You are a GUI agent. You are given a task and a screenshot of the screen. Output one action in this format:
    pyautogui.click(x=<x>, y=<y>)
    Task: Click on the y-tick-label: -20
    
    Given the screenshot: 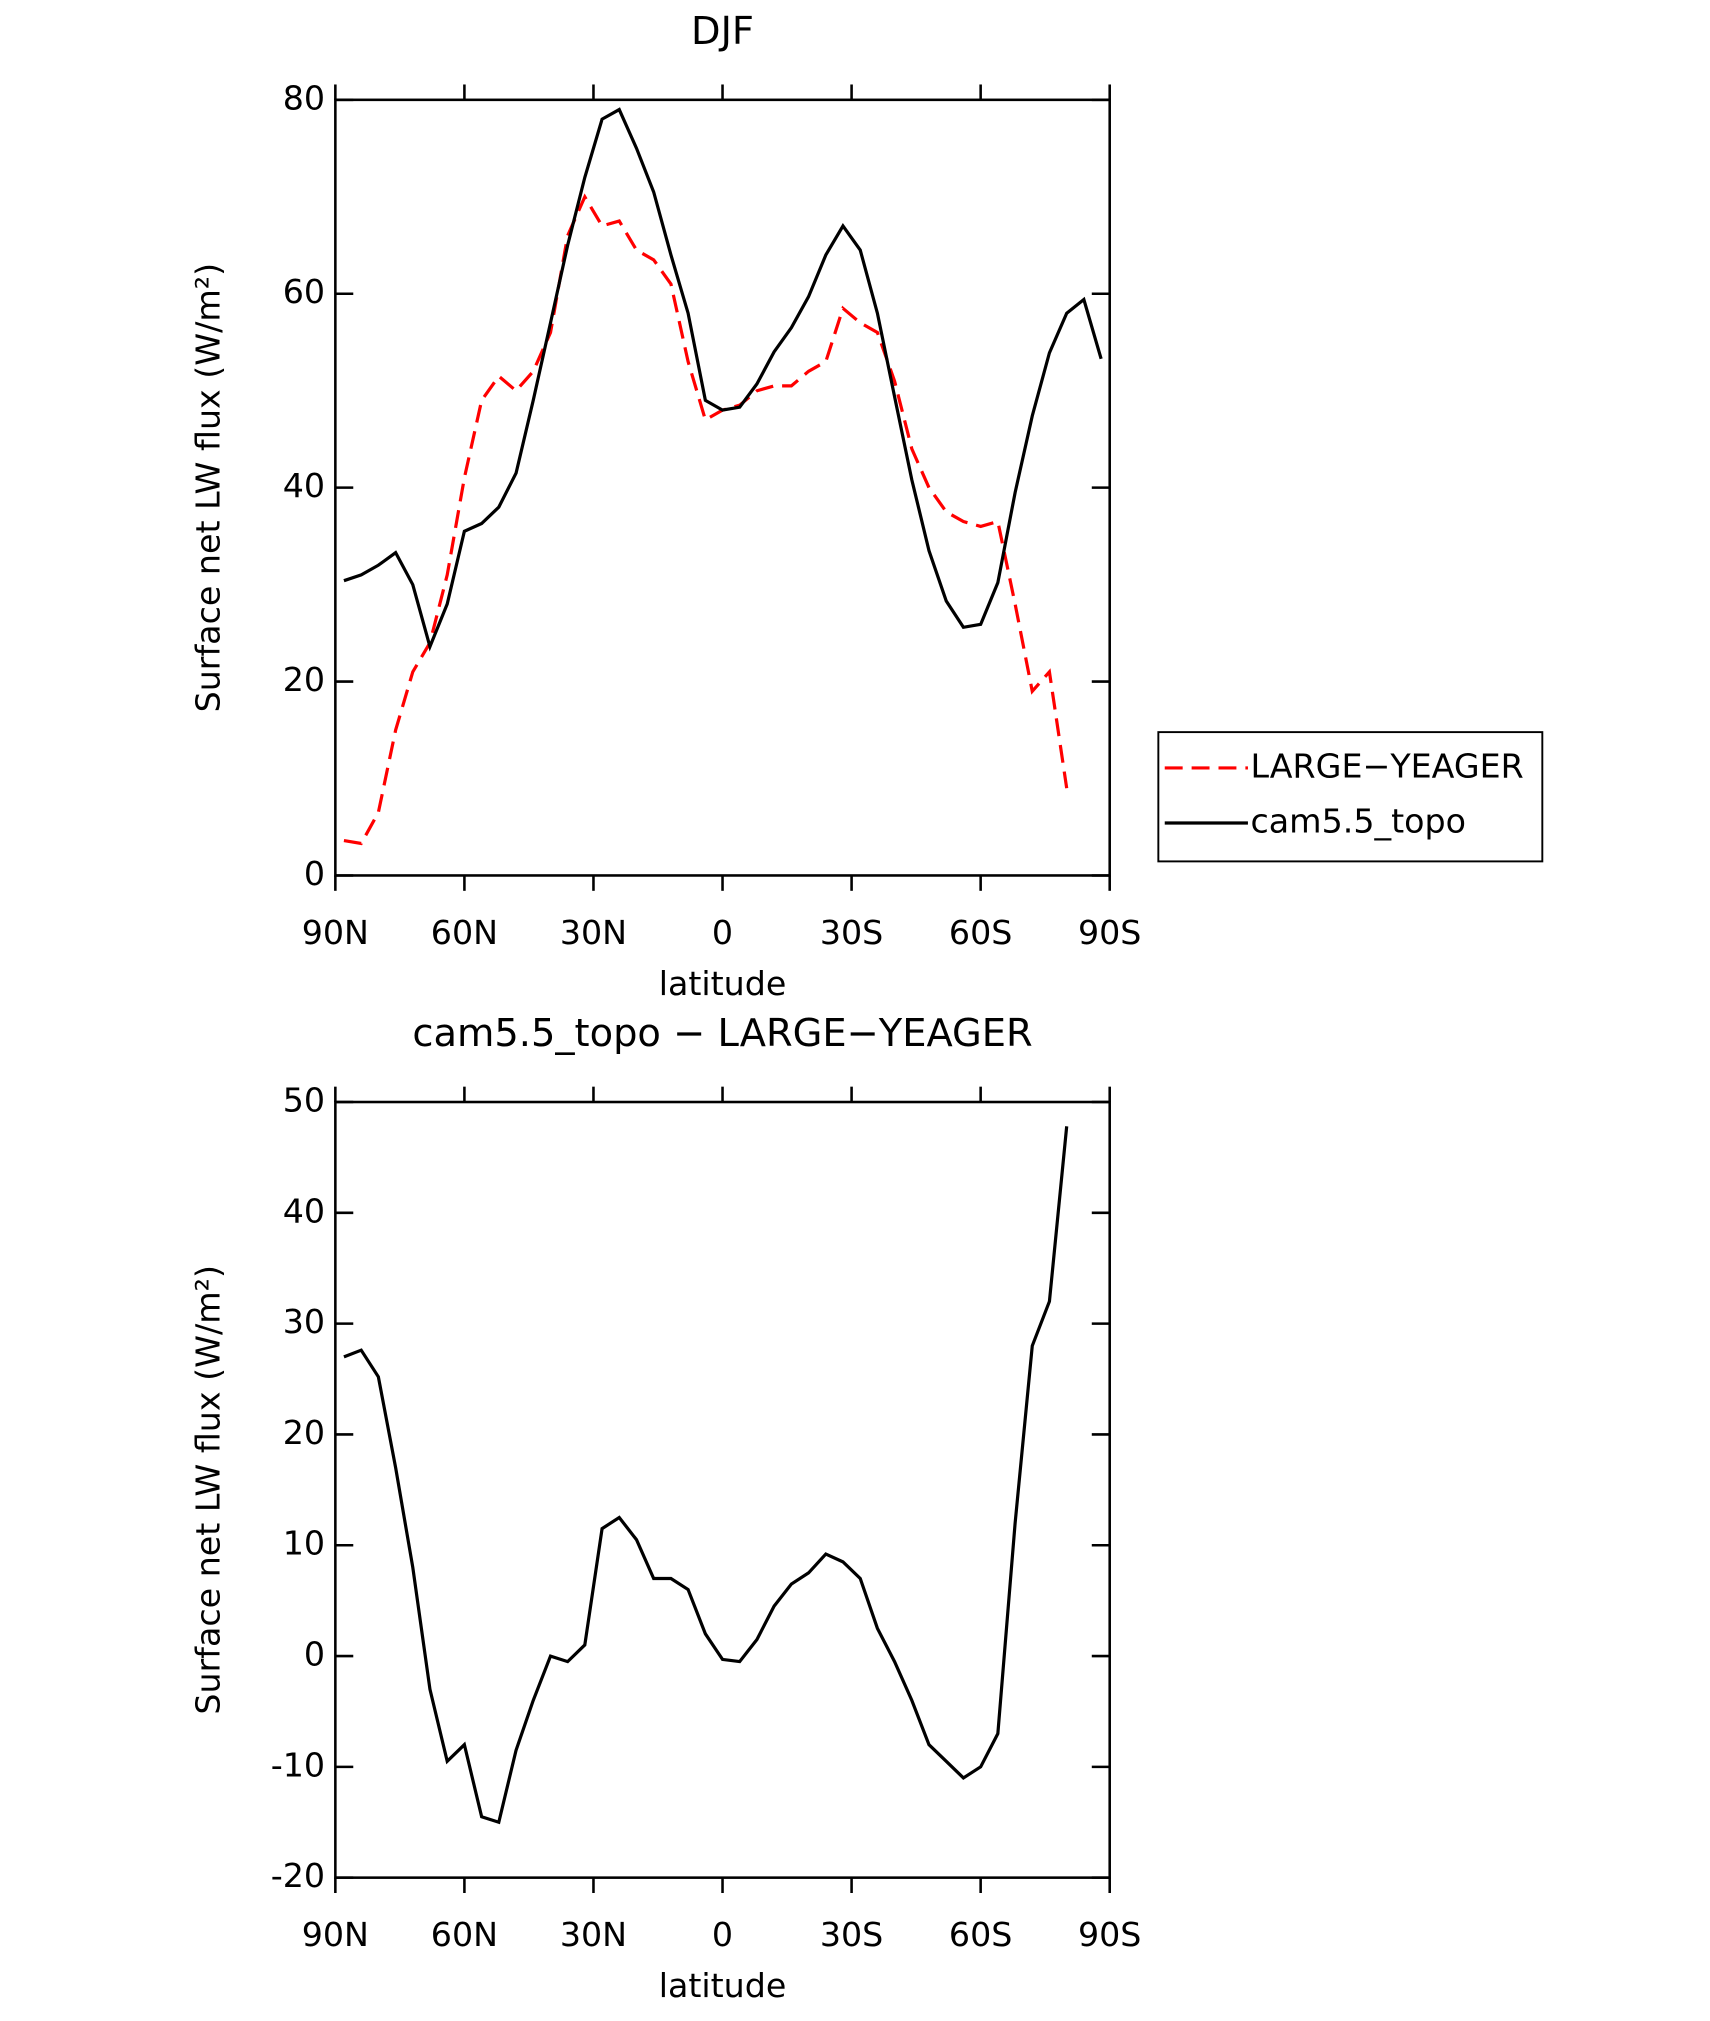 What is the action you would take?
    pyautogui.click(x=298, y=1875)
    